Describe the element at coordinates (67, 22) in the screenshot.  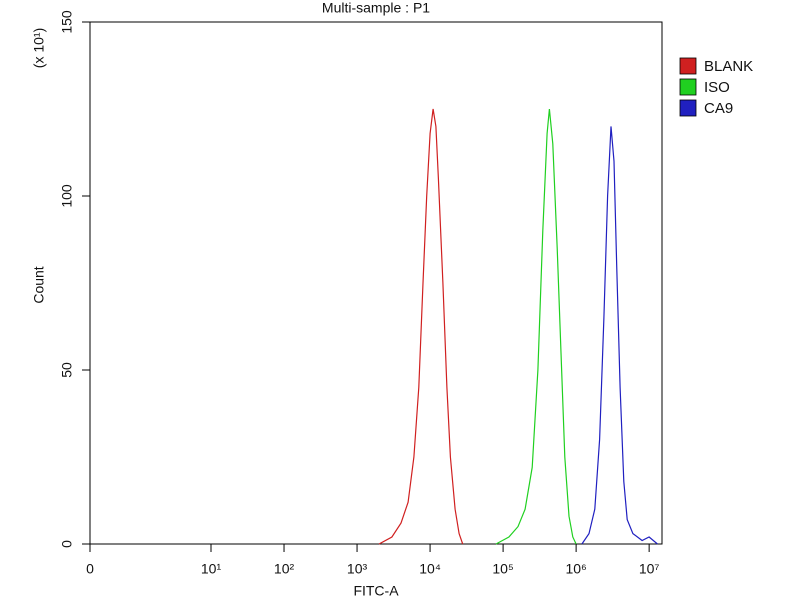
I see `y-tick-label: 150` at that location.